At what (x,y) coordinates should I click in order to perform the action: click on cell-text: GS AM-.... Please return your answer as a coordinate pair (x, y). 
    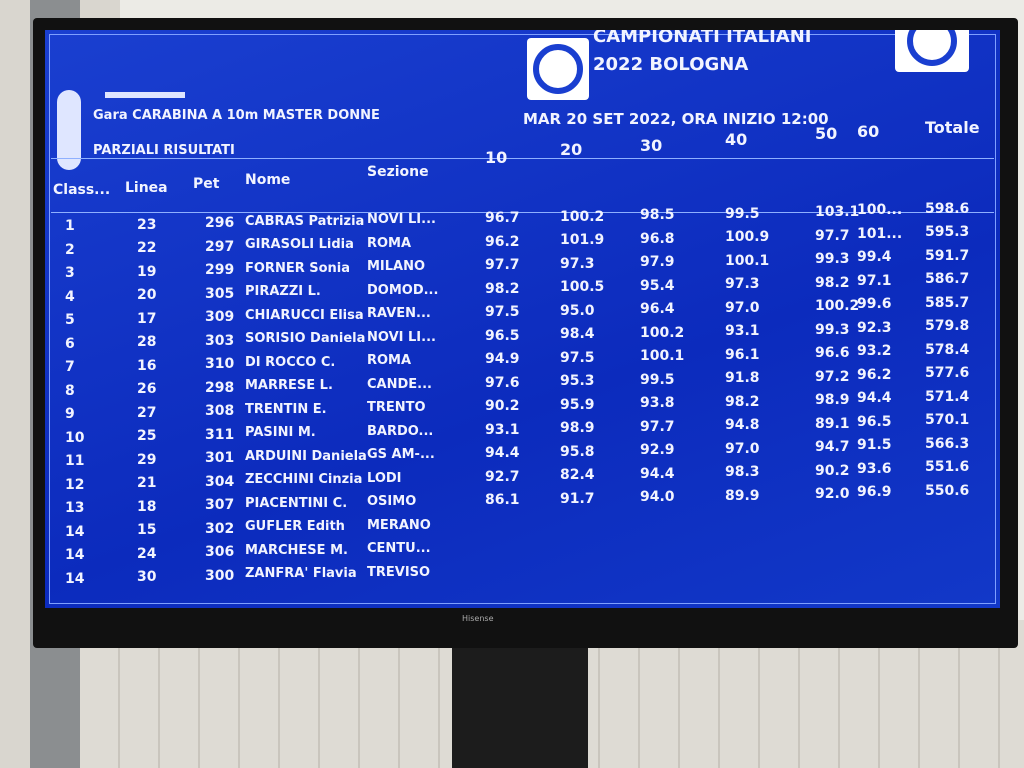
    Looking at the image, I should click on (401, 454).